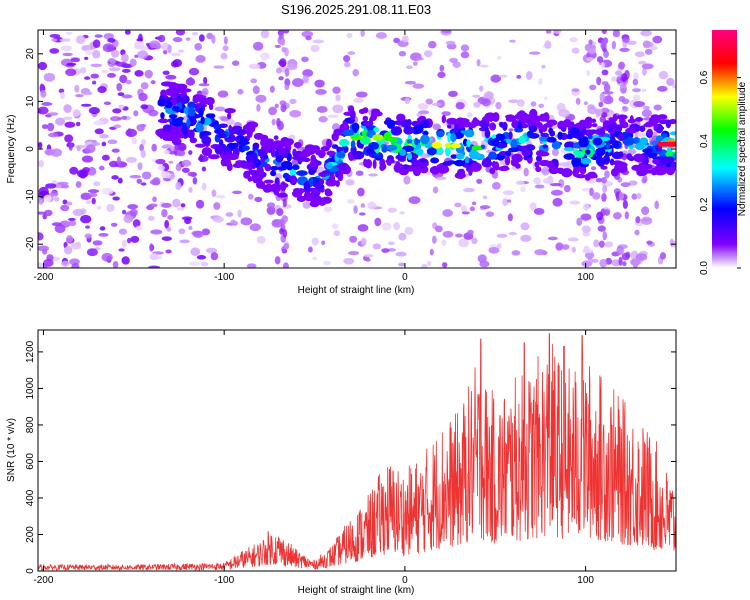 This screenshot has height=600, width=750. Describe the element at coordinates (720, 172) in the screenshot. I see `colorbar-ticks: 0.0 0.2 0.4 0.6` at that location.